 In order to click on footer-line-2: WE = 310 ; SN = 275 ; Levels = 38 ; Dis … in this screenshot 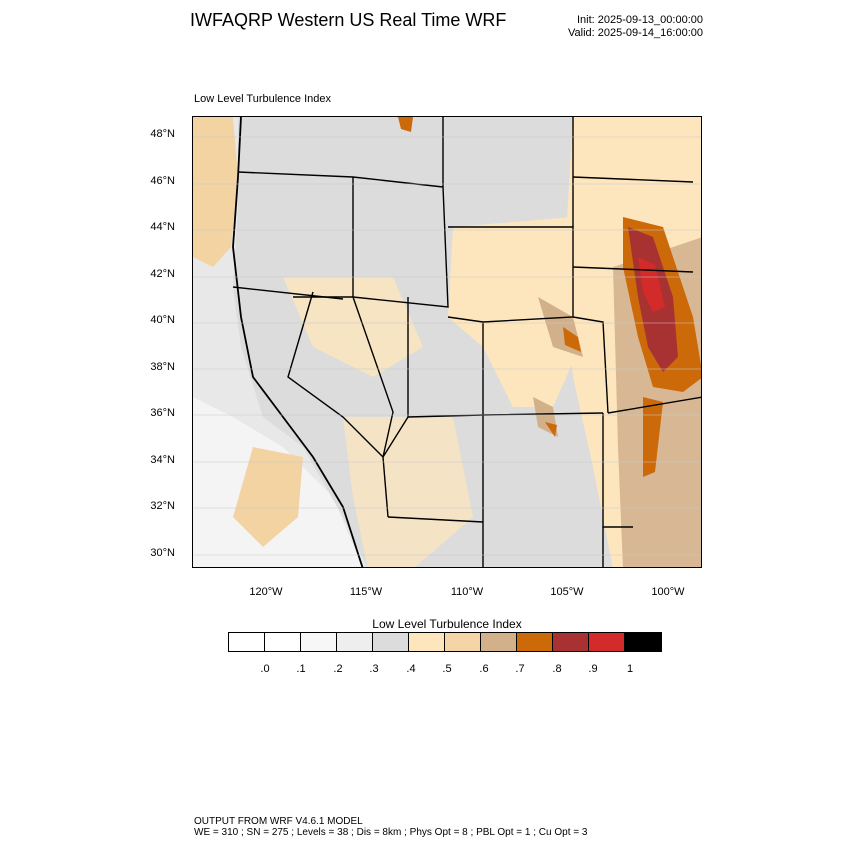, I will do `click(391, 832)`.